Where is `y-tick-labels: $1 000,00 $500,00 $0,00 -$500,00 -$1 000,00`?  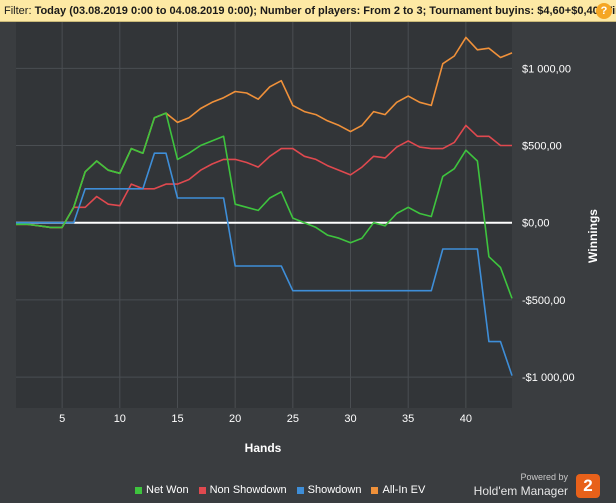 y-tick-labels: $1 000,00 $500,00 $0,00 -$500,00 -$1 000,00 is located at coordinates (548, 223).